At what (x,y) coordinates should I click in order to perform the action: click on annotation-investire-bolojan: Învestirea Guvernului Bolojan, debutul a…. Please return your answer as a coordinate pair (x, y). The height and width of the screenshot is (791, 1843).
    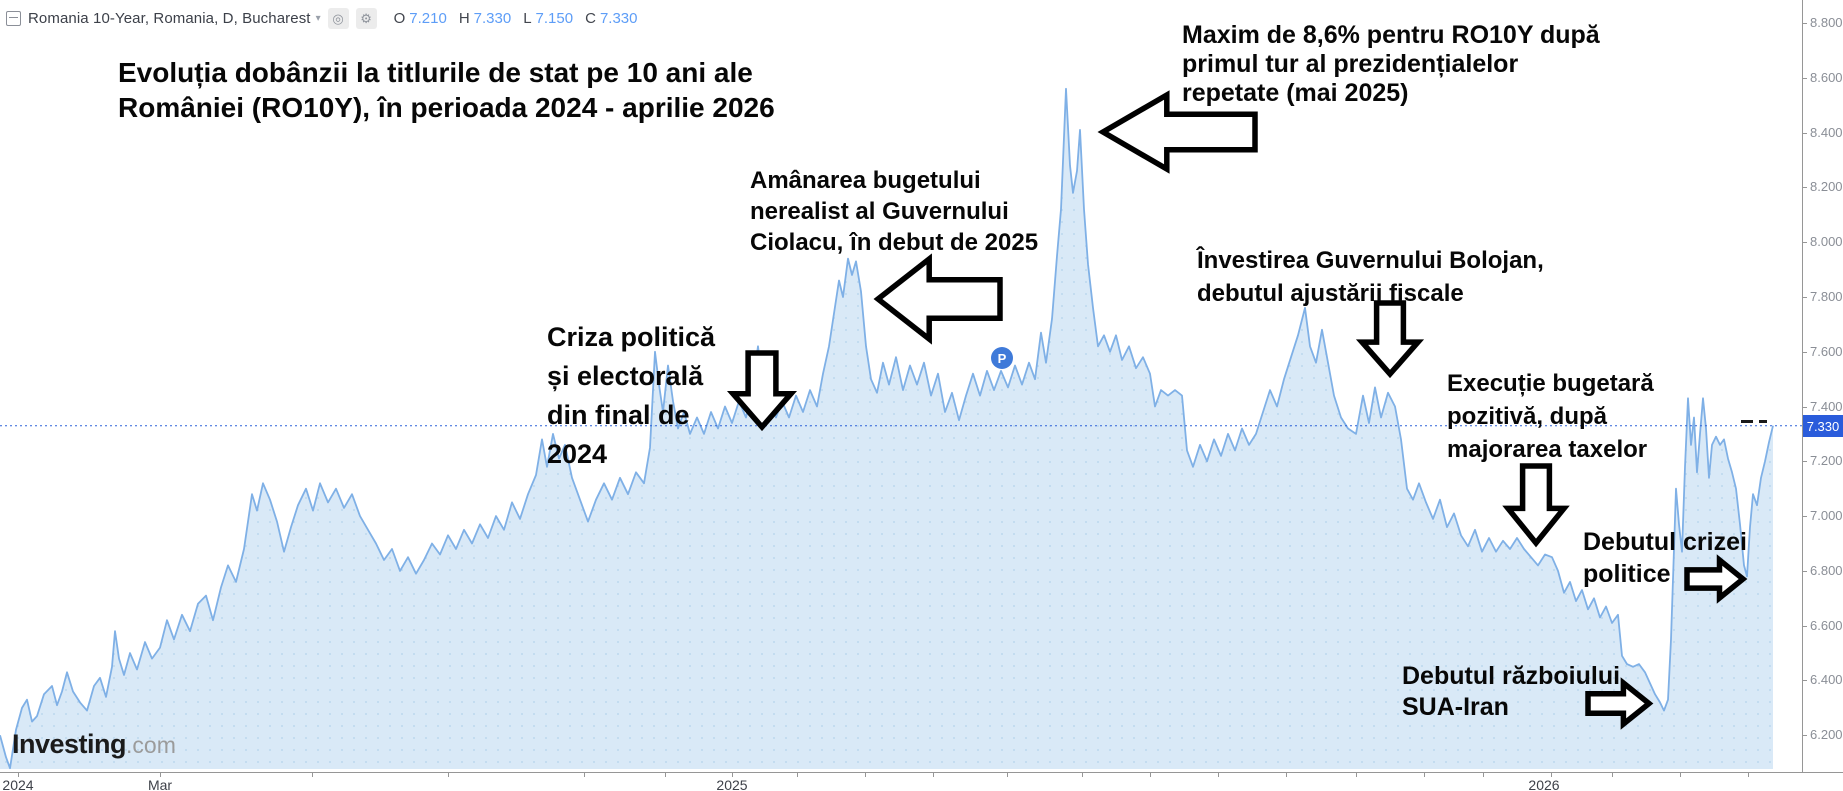
    Looking at the image, I should click on (1370, 277).